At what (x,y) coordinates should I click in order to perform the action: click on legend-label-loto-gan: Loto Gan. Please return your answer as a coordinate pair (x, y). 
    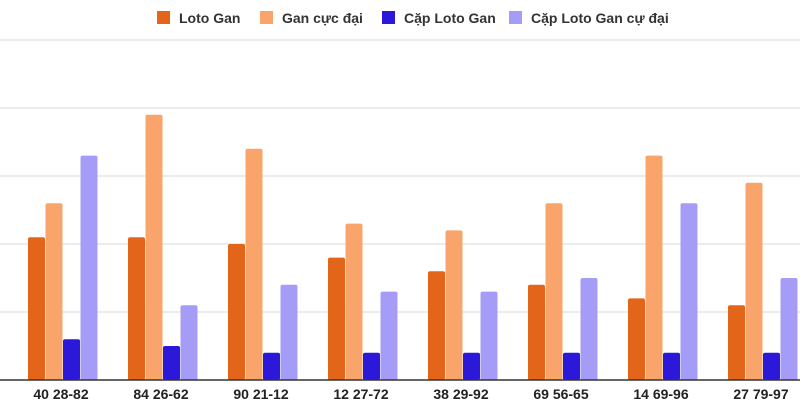
    Looking at the image, I should click on (209, 18).